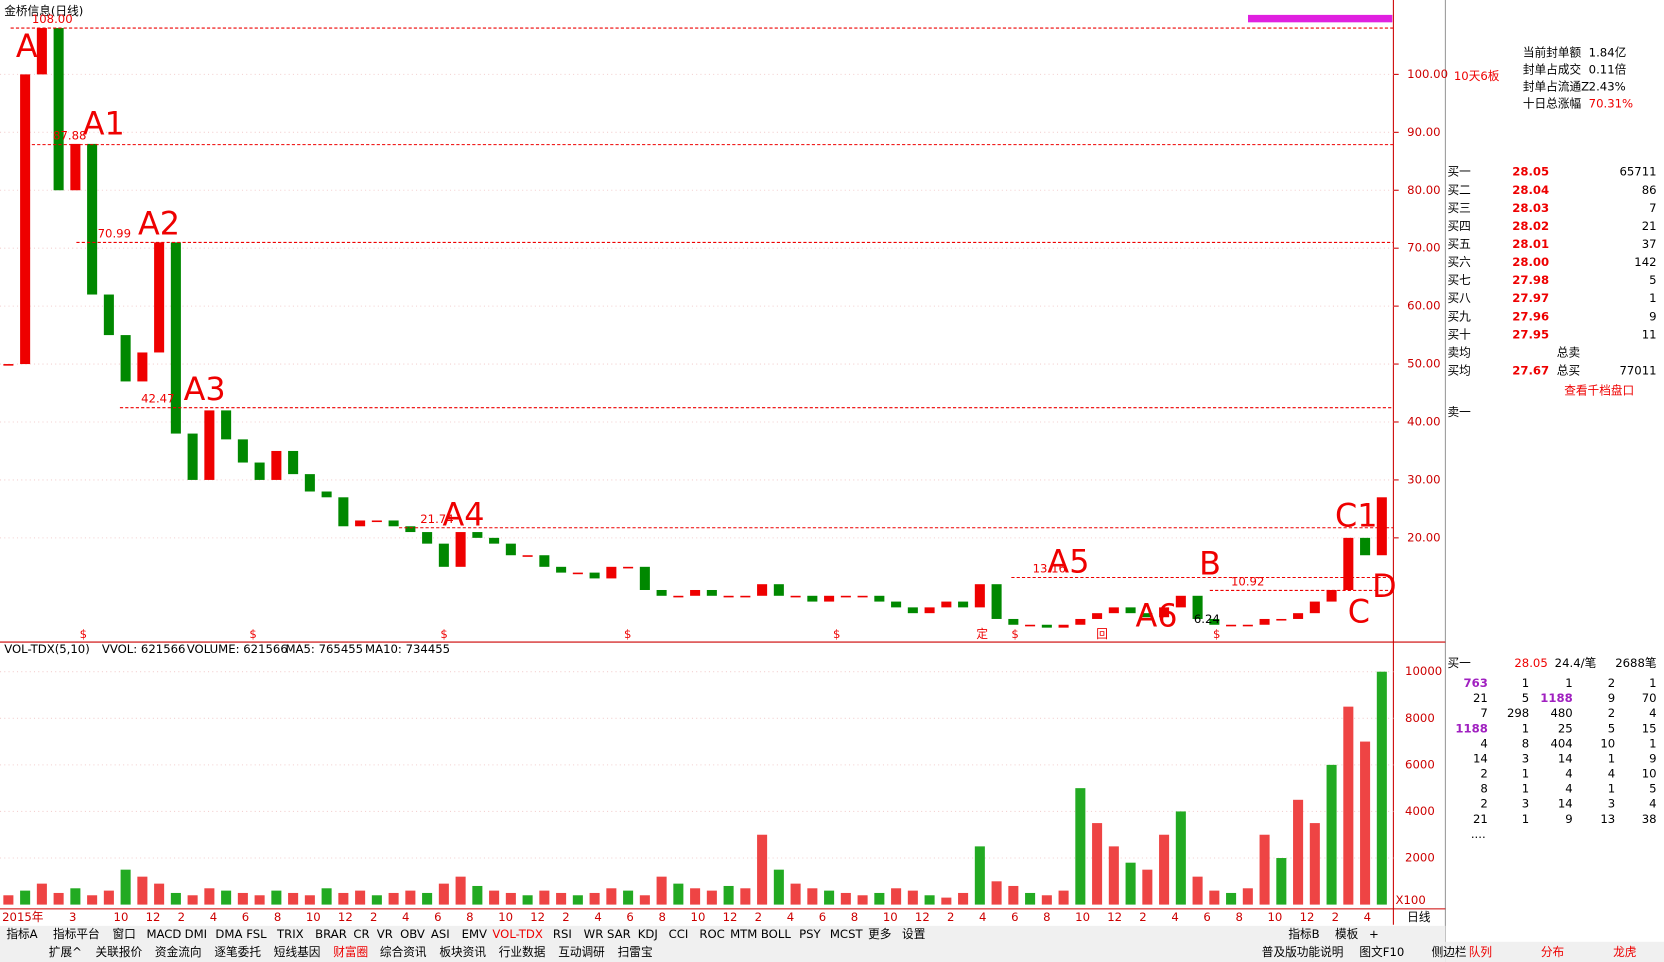  What do you see at coordinates (1460, 280) in the screenshot?
I see `bid-level: 买七` at bounding box center [1460, 280].